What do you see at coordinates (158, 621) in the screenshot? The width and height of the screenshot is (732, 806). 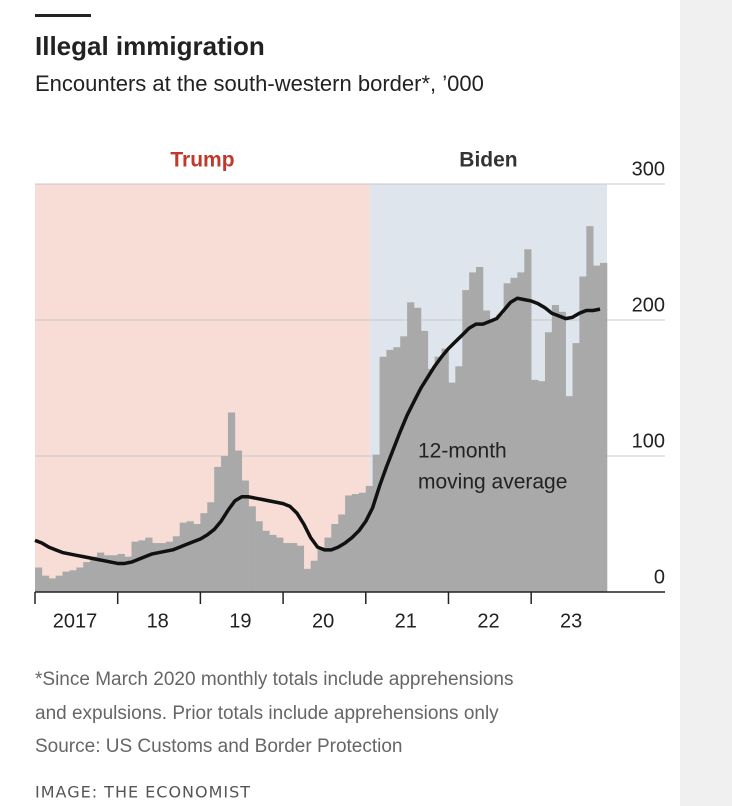 I see `x-tick-label: 18` at bounding box center [158, 621].